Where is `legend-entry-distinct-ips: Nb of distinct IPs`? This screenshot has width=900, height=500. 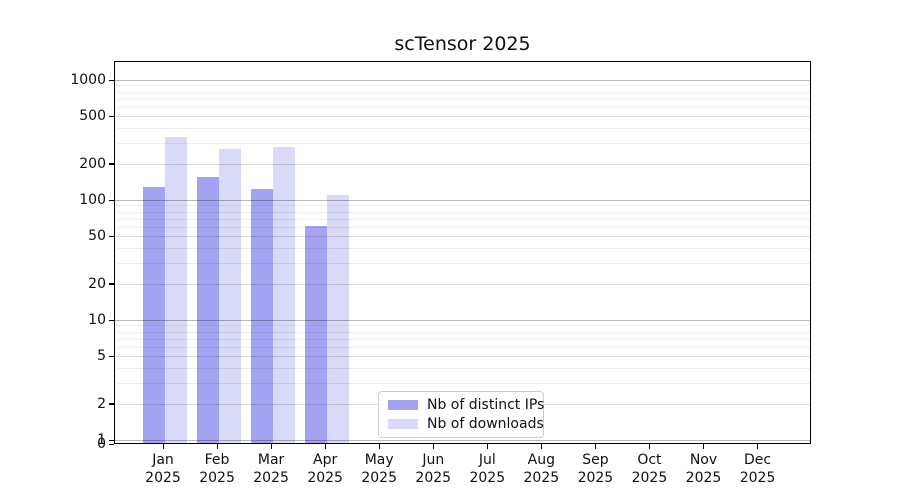
legend-entry-distinct-ips: Nb of distinct IPs is located at coordinates (466, 405).